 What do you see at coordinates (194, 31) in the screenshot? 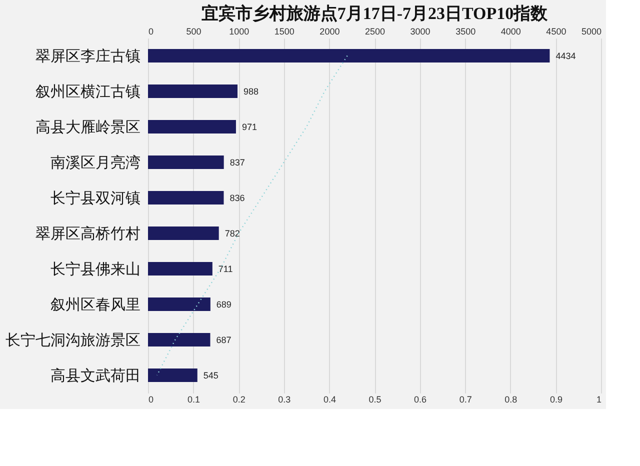
I see `x-tick-label: 500` at bounding box center [194, 31].